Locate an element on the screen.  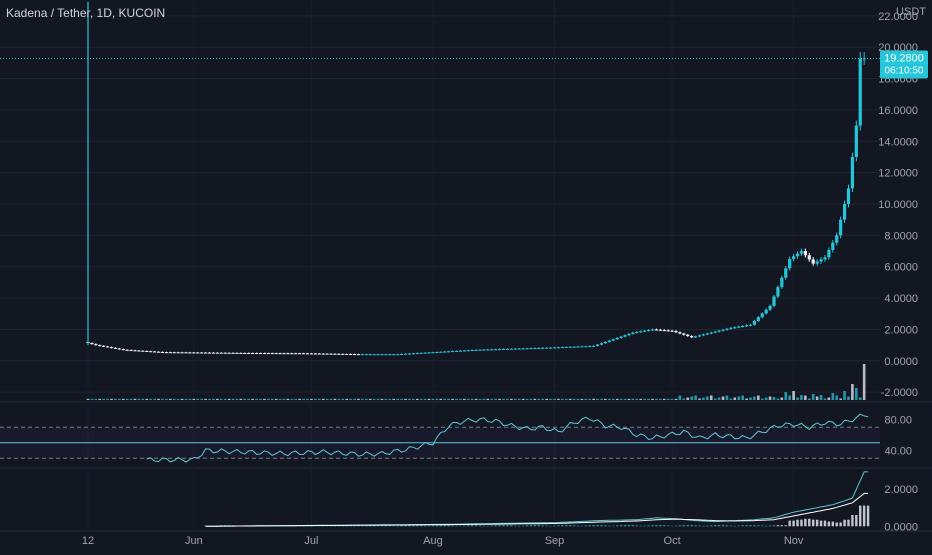
rsi-tick-label: 80.00 is located at coordinates (898, 421).